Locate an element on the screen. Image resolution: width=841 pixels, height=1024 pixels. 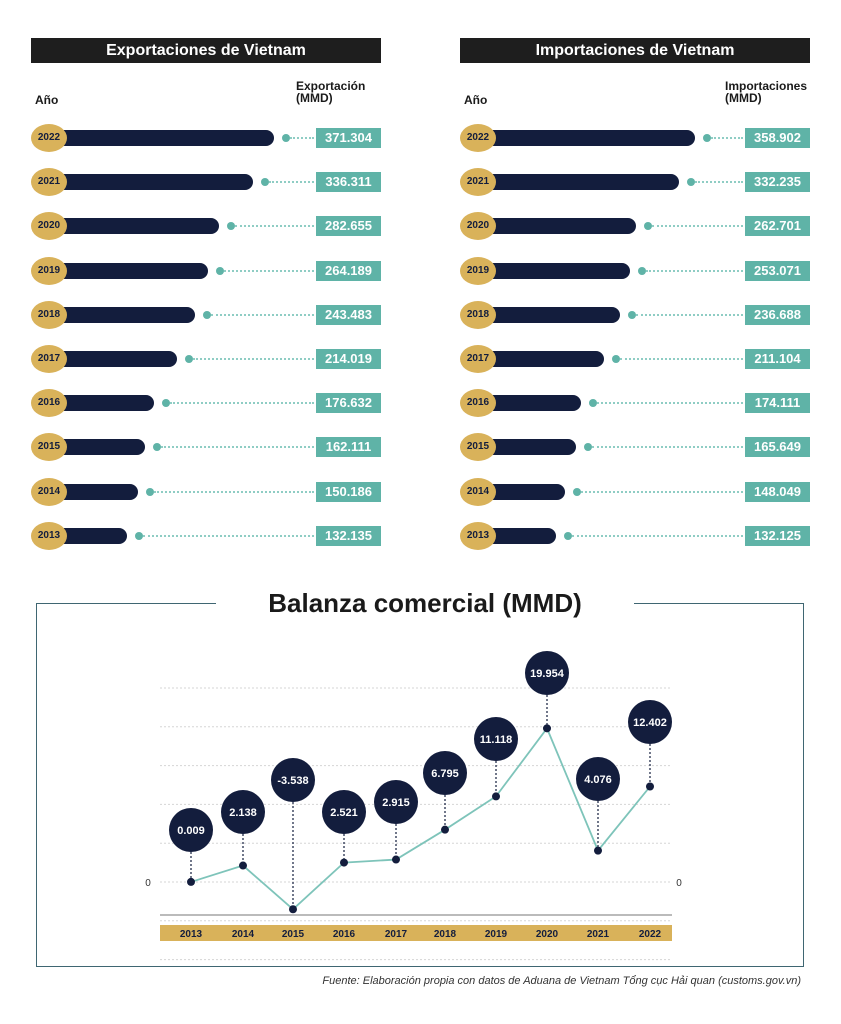
imports-leader-line-2014 is located at coordinates (662, 491).